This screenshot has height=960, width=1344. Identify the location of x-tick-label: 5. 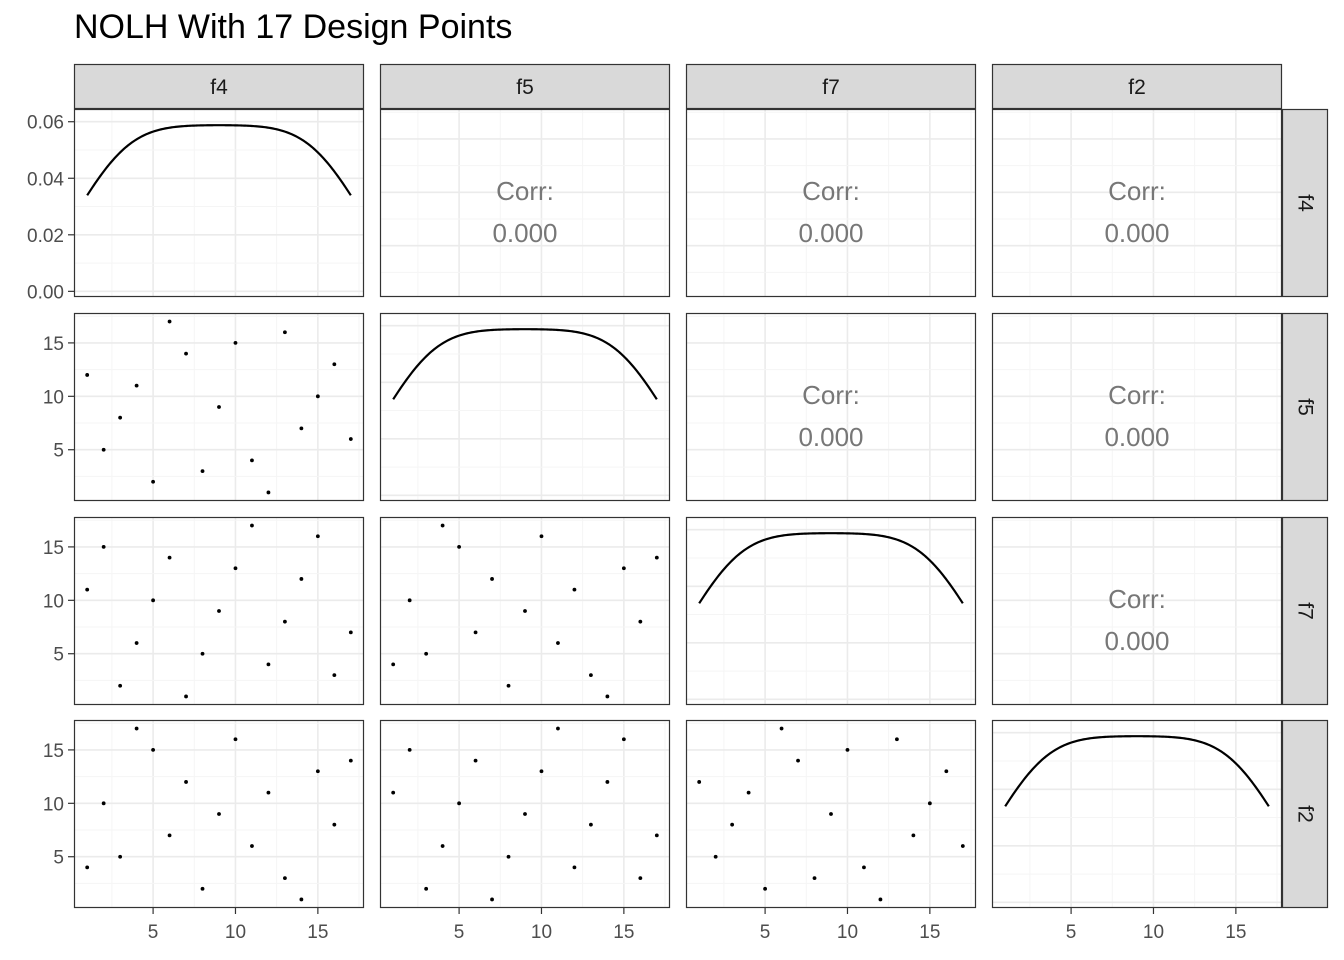
(1071, 932).